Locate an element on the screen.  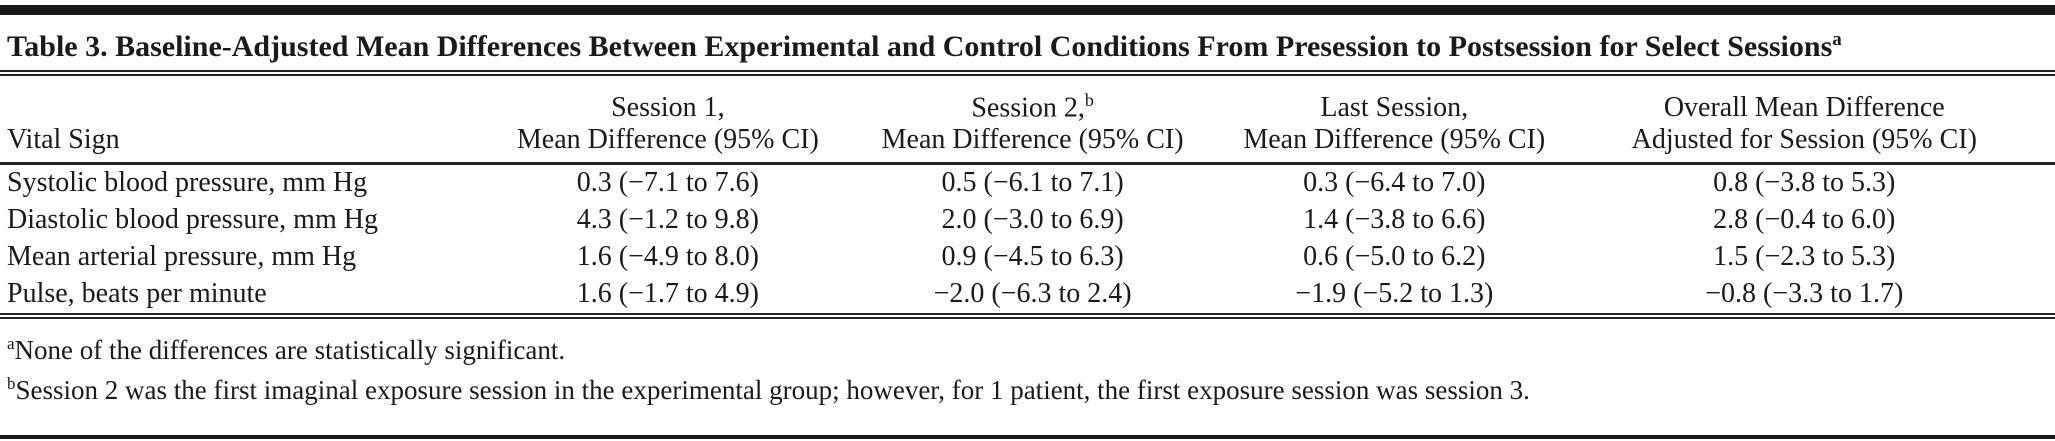
vital-sign-cell: Pulse, beats per minute is located at coordinates (137, 294).